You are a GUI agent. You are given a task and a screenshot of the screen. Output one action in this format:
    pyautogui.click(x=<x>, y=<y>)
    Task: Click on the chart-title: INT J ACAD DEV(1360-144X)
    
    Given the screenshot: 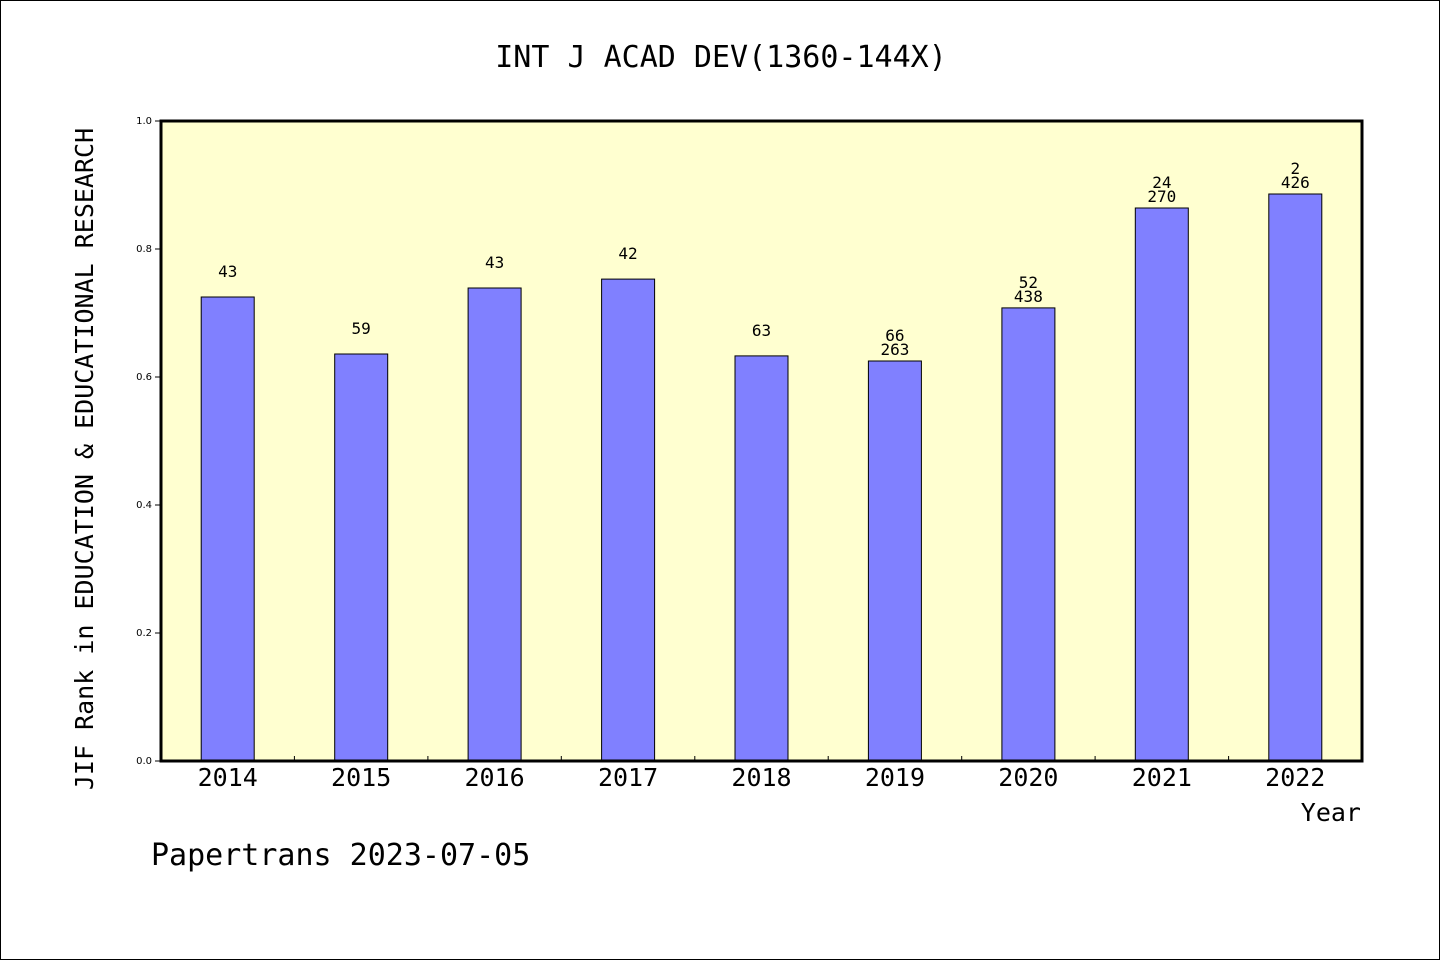 What is the action you would take?
    pyautogui.click(x=721, y=57)
    